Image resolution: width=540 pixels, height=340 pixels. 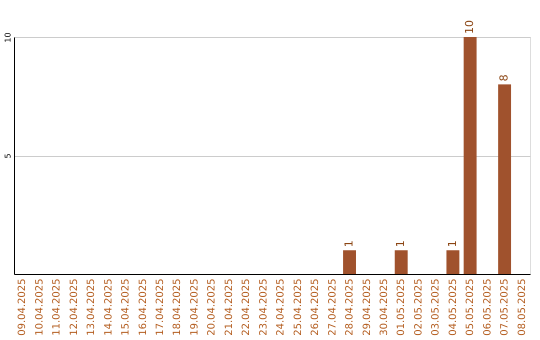 I want to click on x-tick-label: 05.05.2025, so click(x=470, y=307).